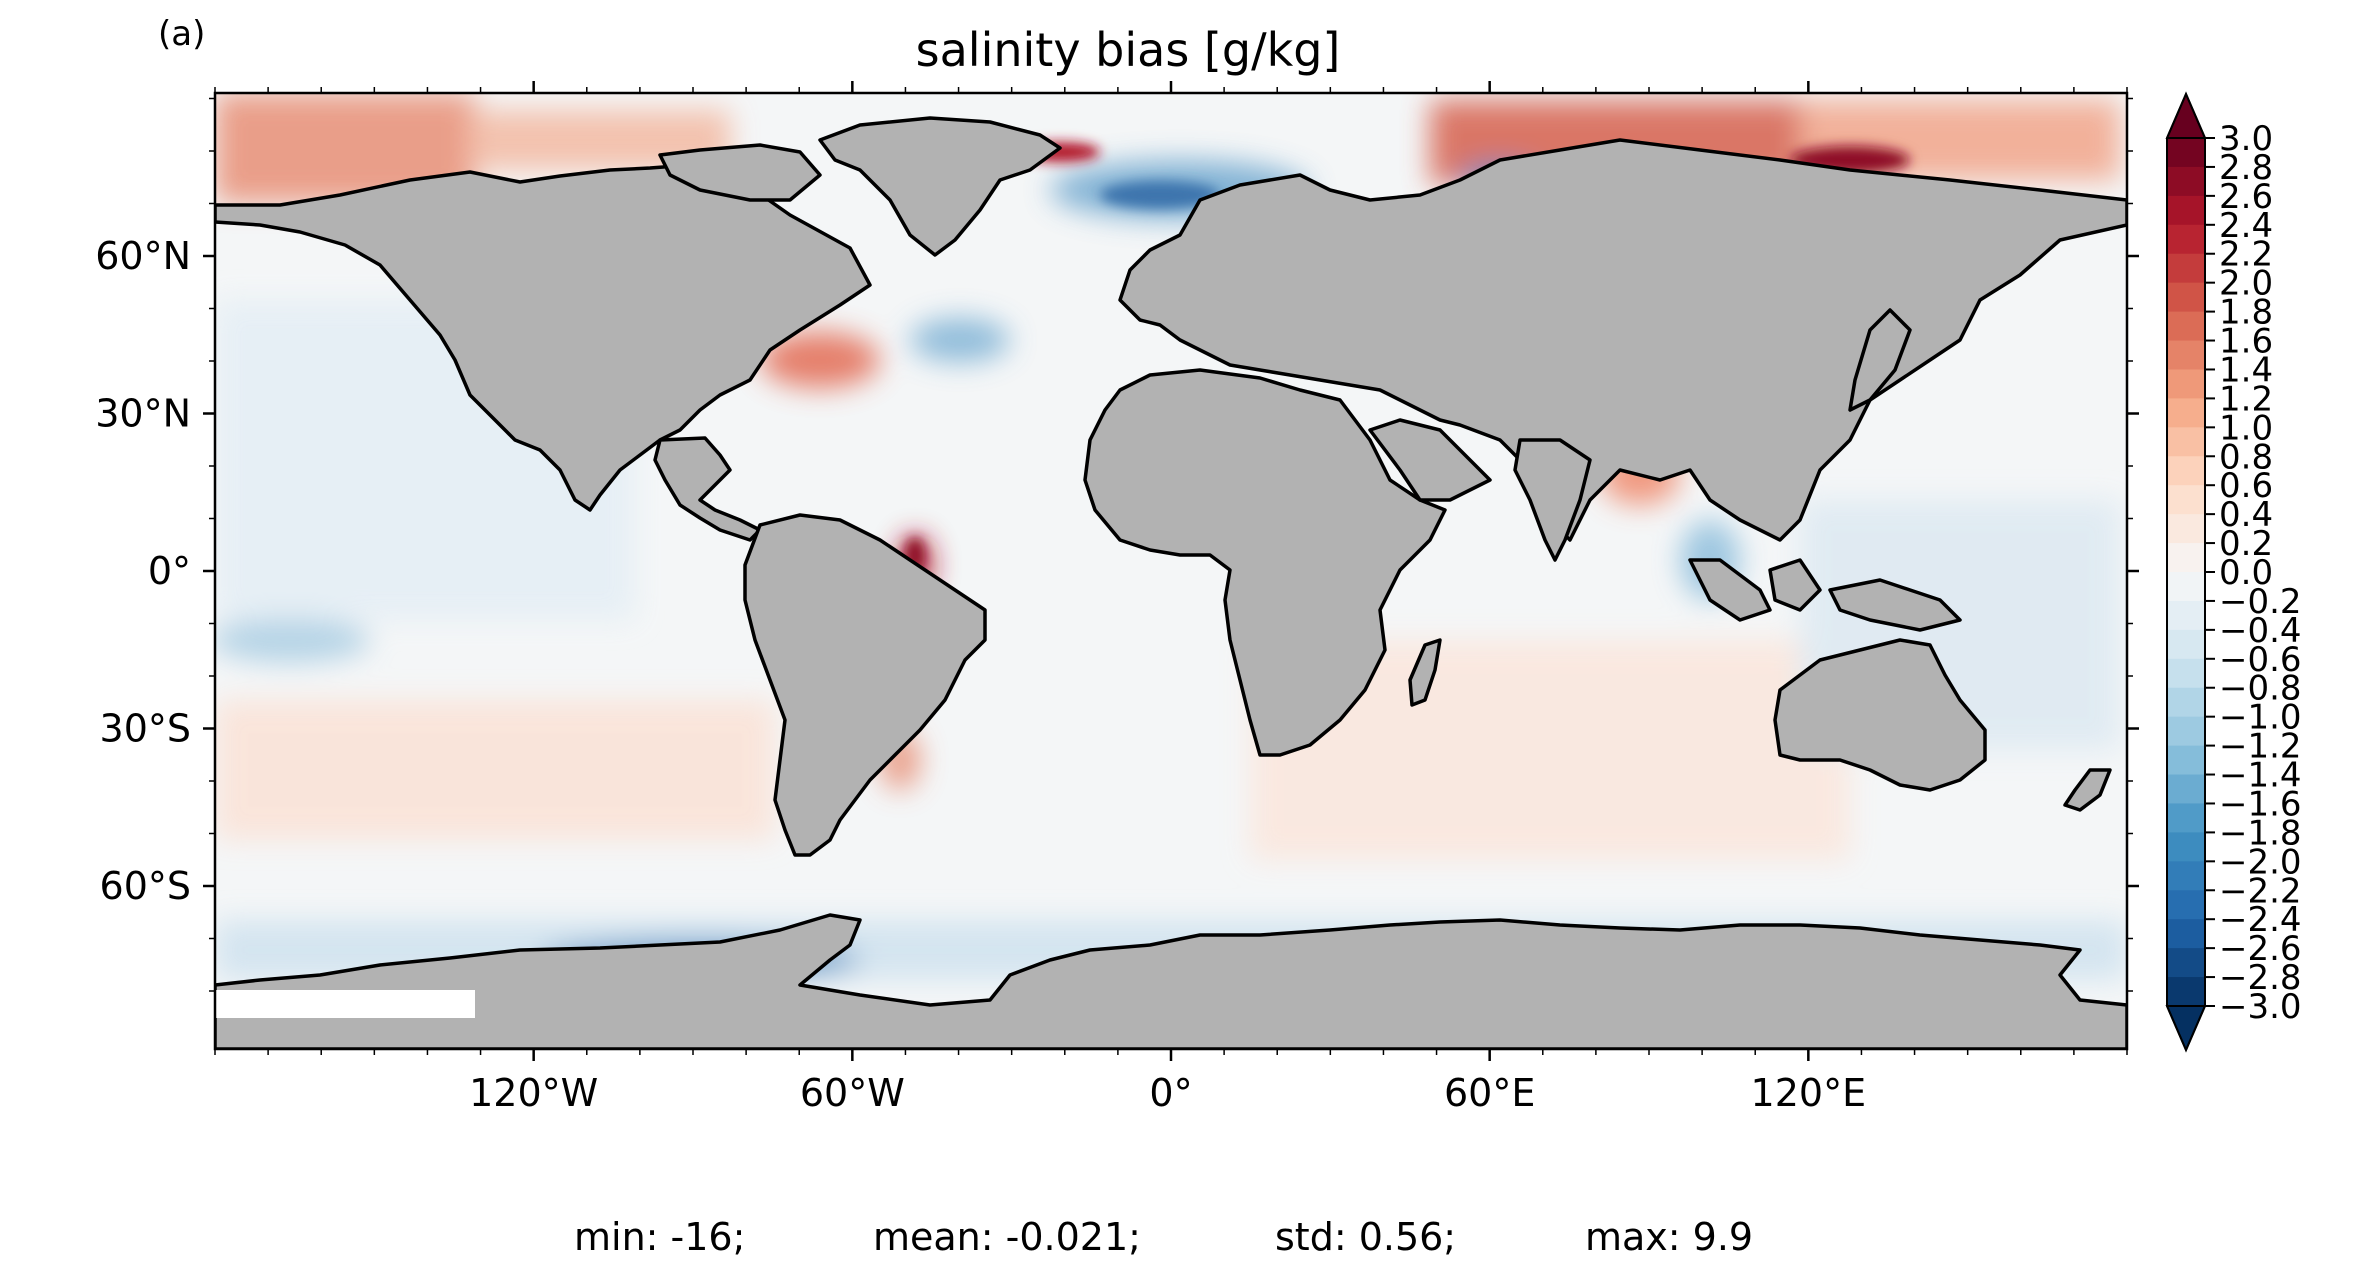 Image resolution: width=2362 pixels, height=1263 pixels. I want to click on colorbar-tick-label: −1.6, so click(2260, 804).